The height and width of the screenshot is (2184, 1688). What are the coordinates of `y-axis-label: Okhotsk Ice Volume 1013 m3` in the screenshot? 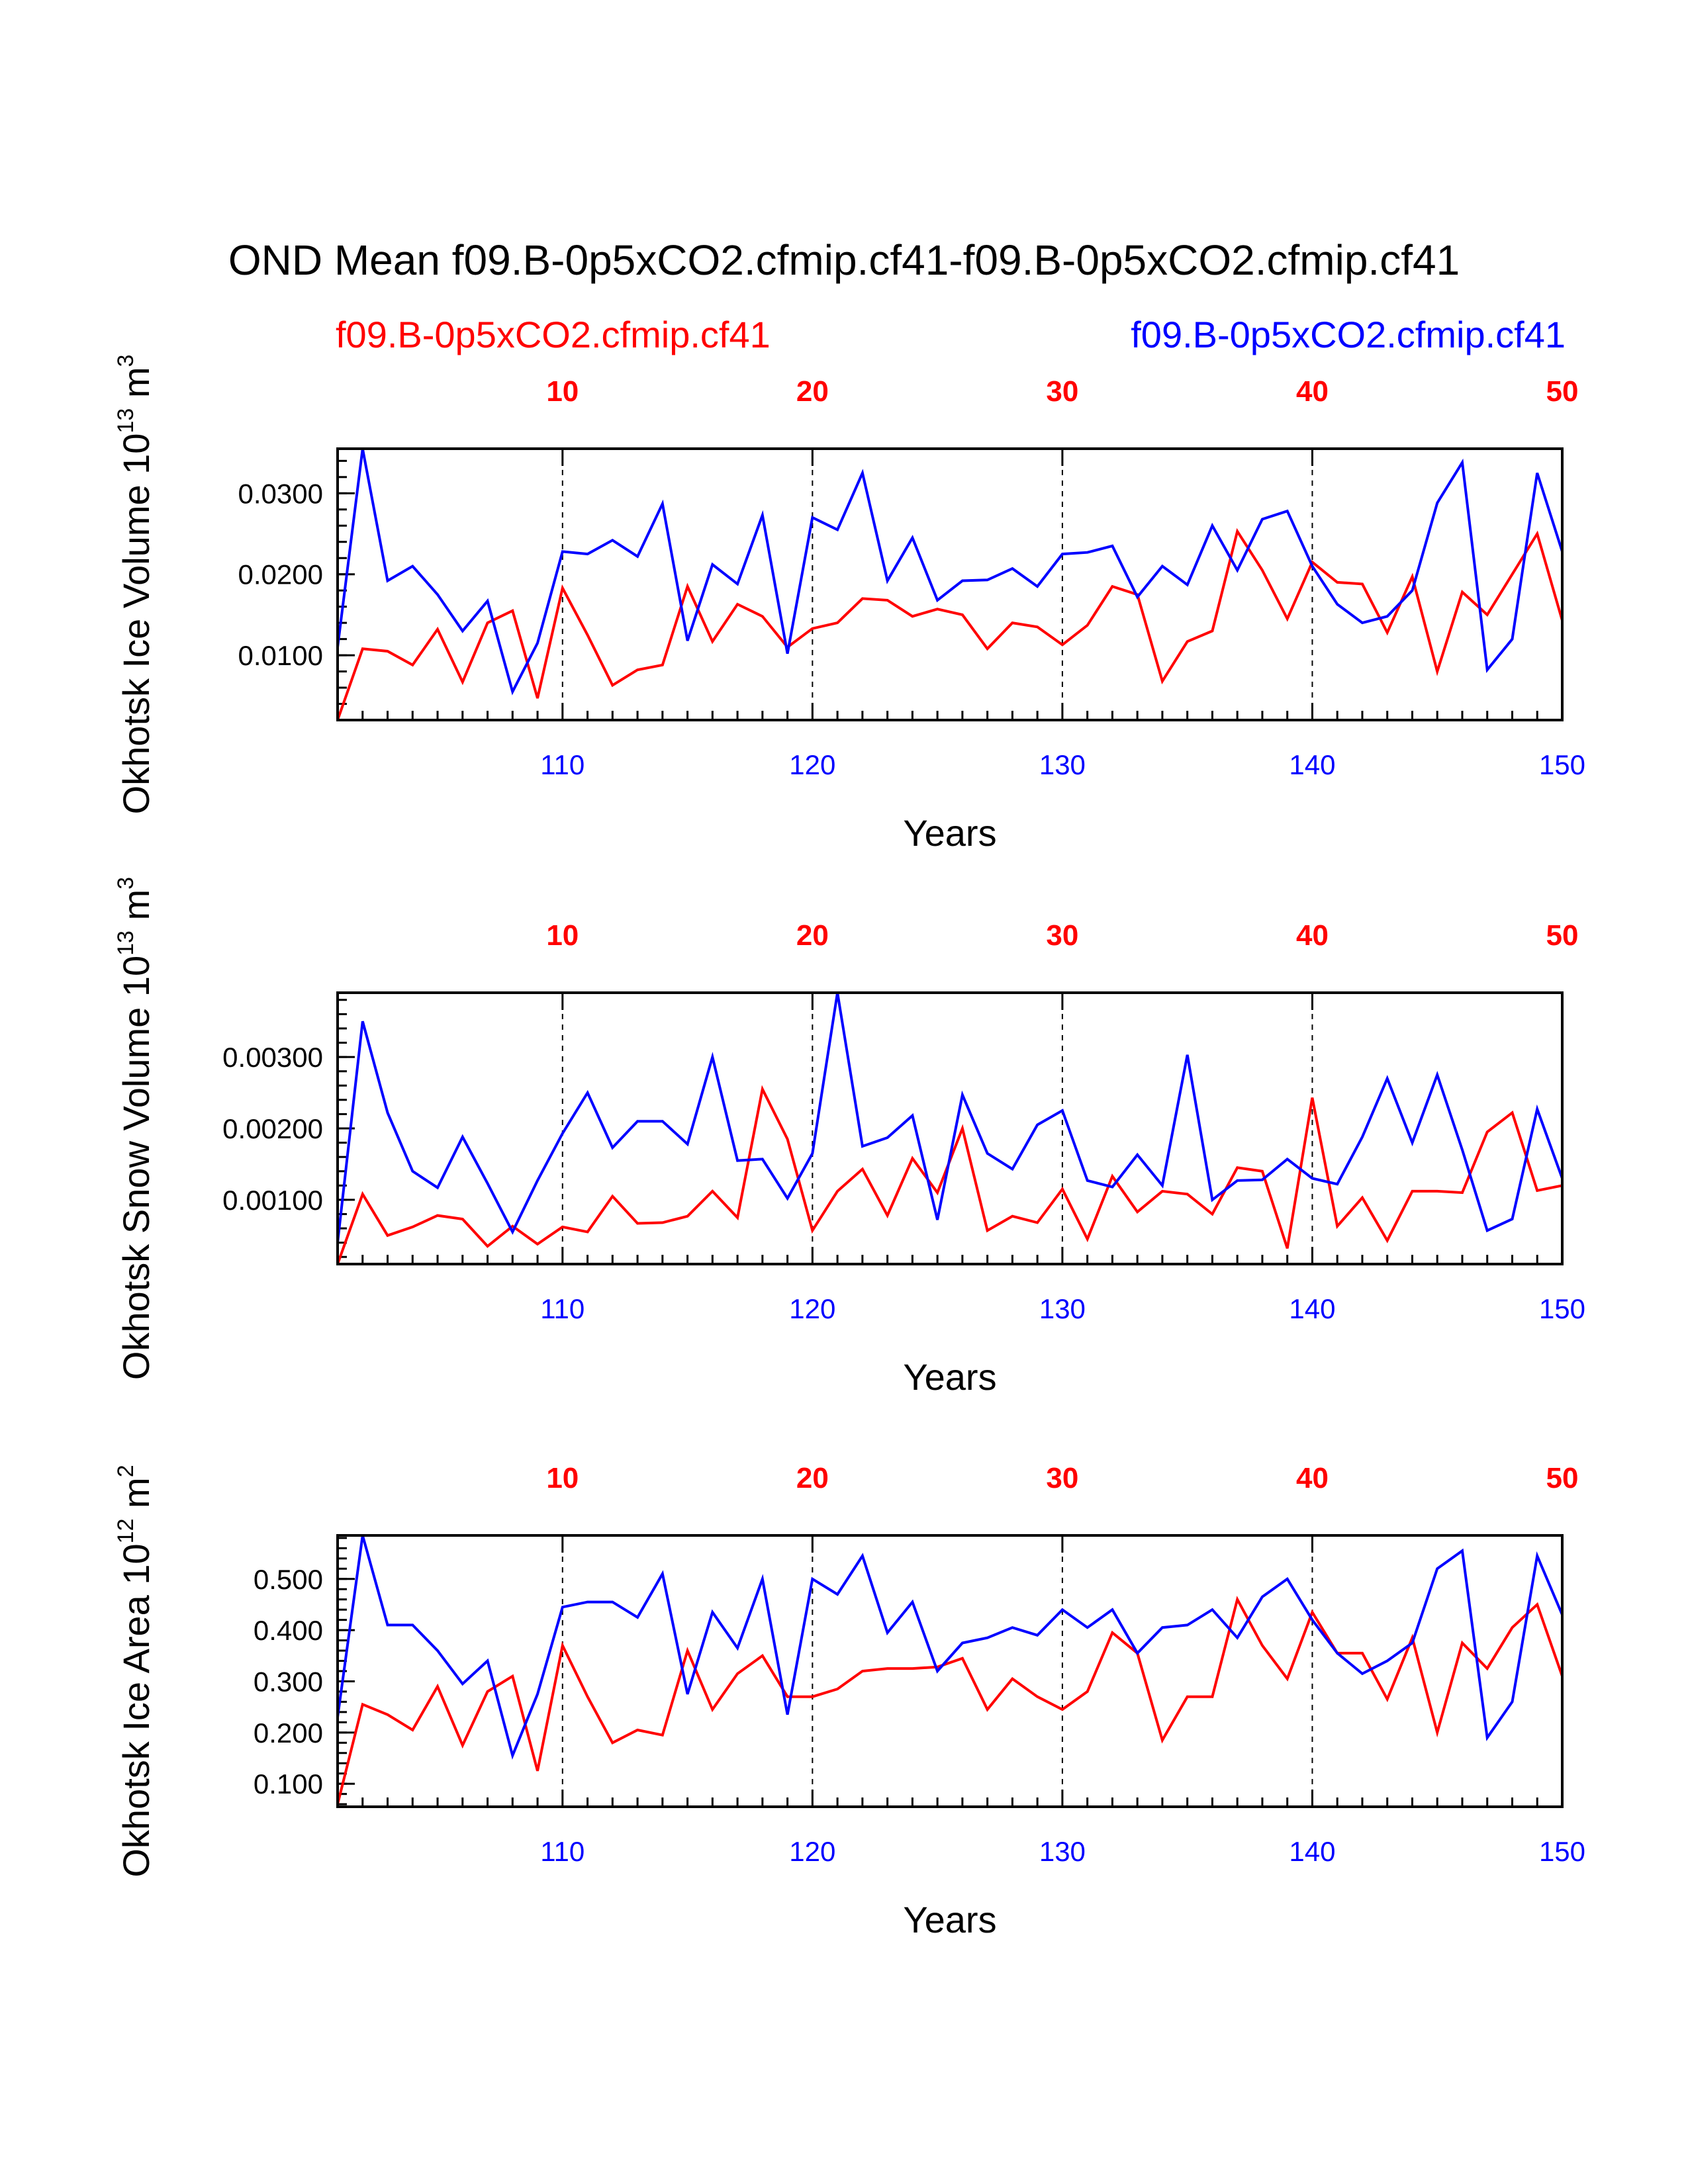 It's located at (135, 585).